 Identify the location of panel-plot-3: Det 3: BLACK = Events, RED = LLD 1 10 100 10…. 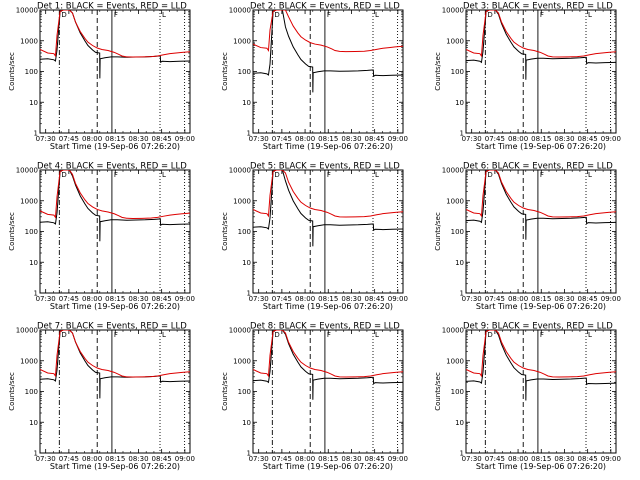
(527, 77).